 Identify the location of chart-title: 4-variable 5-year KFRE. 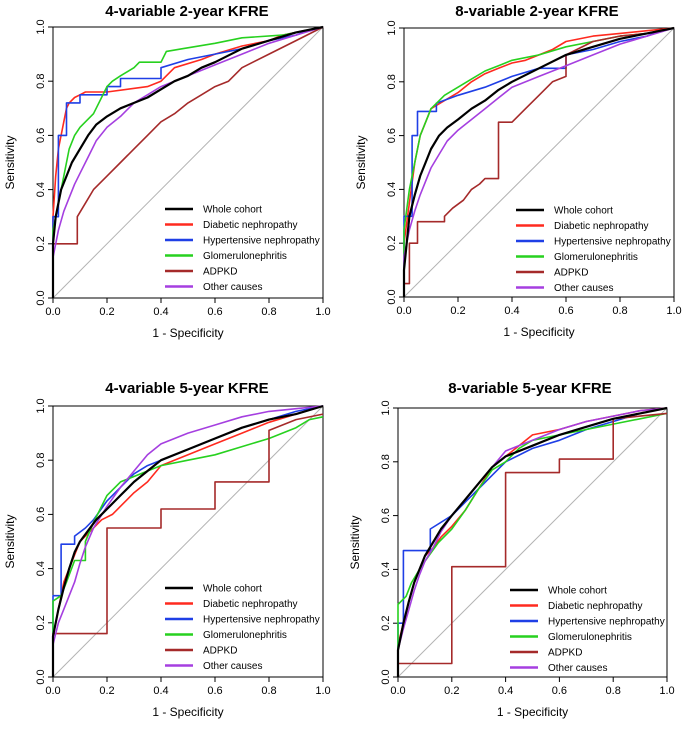
(186, 388).